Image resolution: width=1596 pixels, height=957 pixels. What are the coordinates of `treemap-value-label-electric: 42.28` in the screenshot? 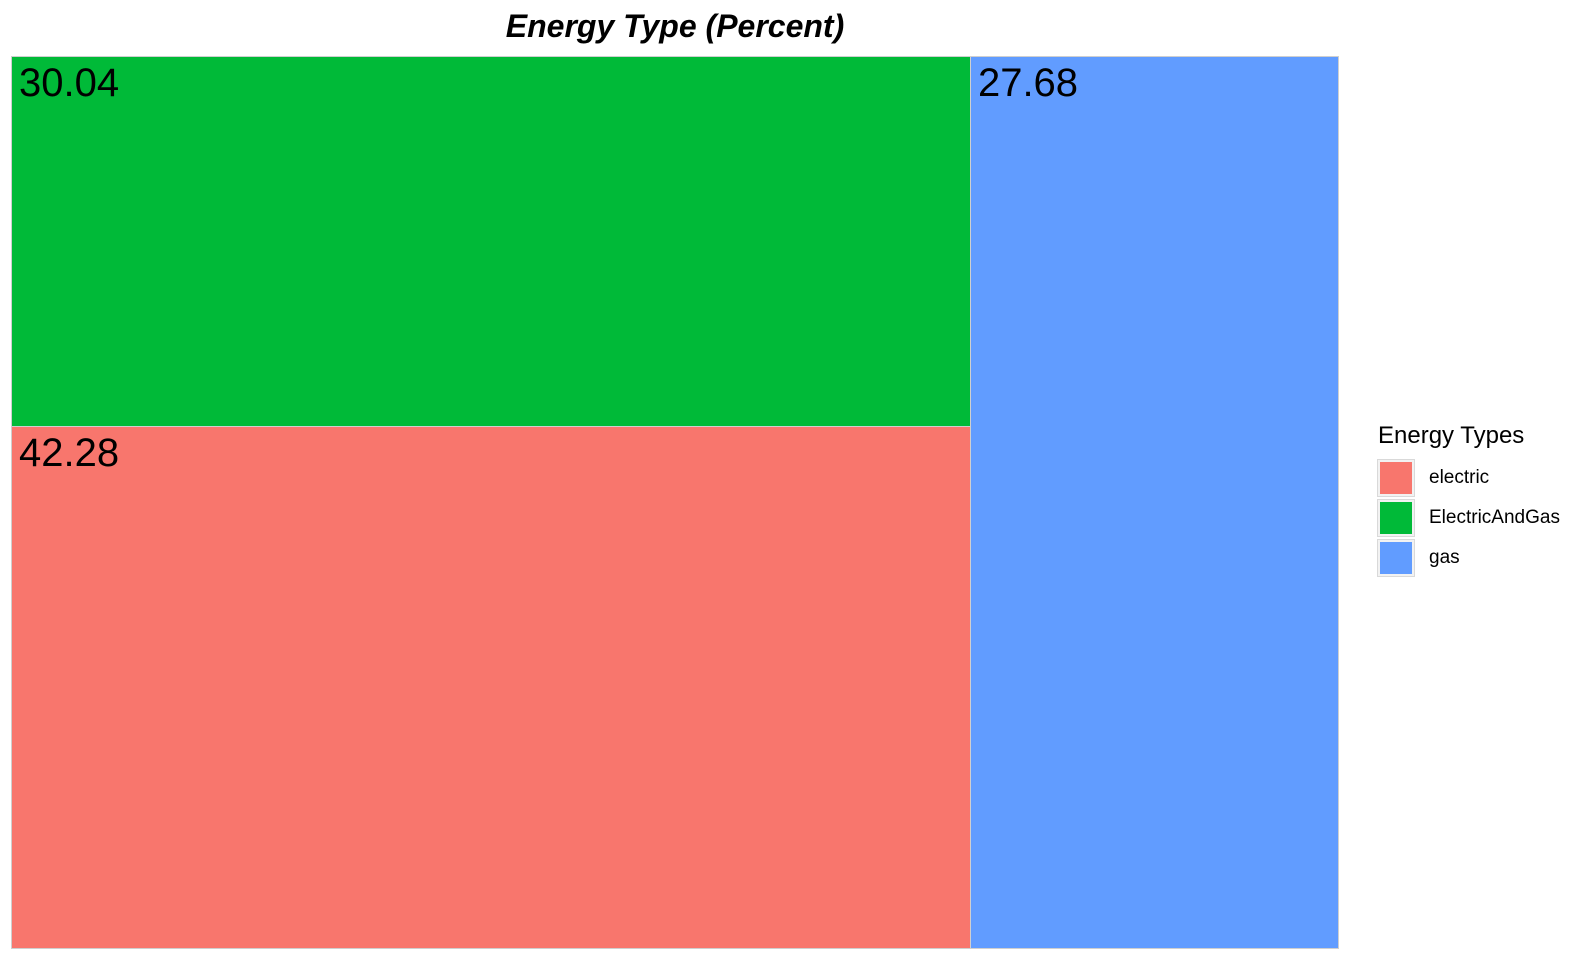 It's located at (69, 453).